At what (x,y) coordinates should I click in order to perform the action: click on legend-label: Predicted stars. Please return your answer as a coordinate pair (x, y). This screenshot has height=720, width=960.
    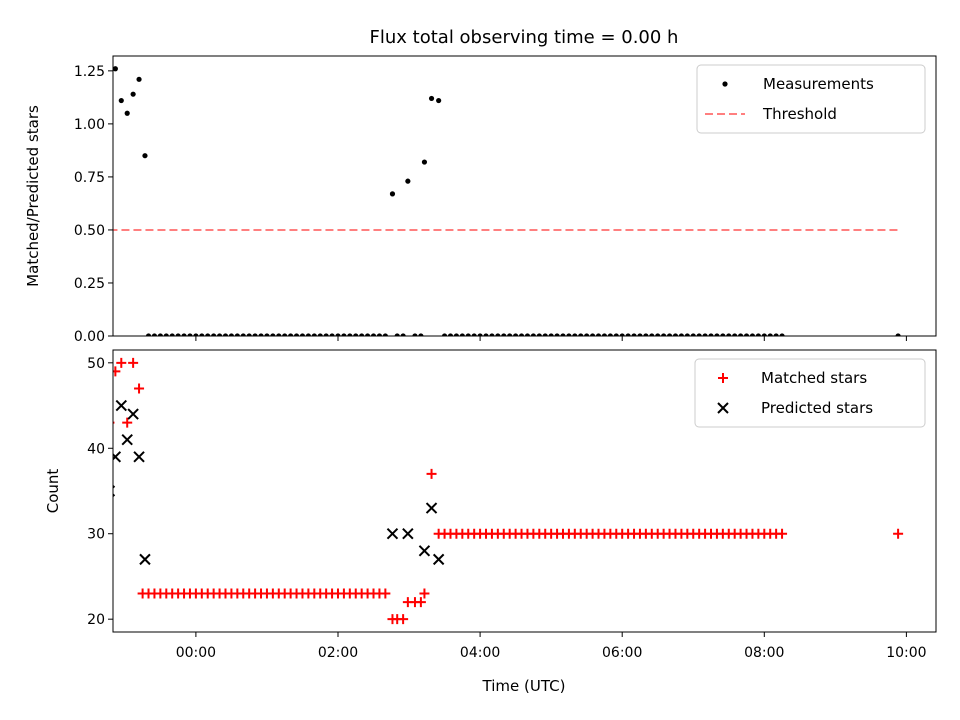
    Looking at the image, I should click on (817, 408).